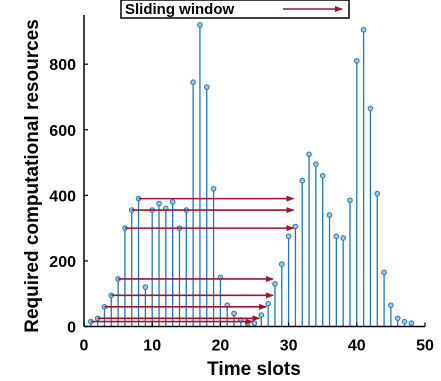  Describe the element at coordinates (179, 9) in the screenshot. I see `legend-label: Sliding window` at that location.